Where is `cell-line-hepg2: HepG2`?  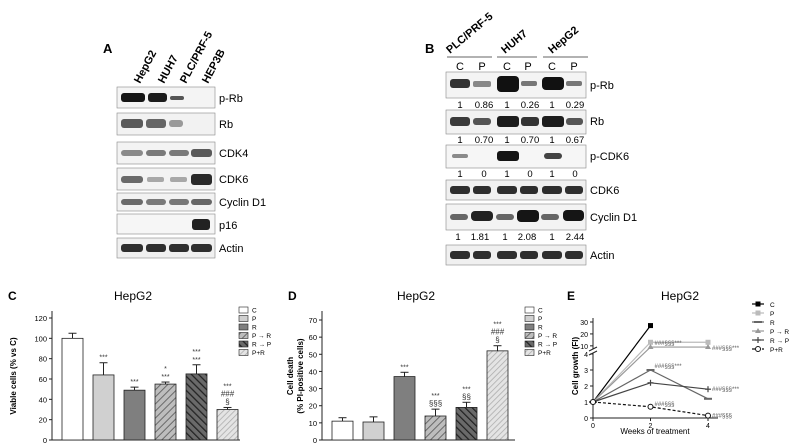 cell-line-hepg2: HepG2 is located at coordinates (563, 40).